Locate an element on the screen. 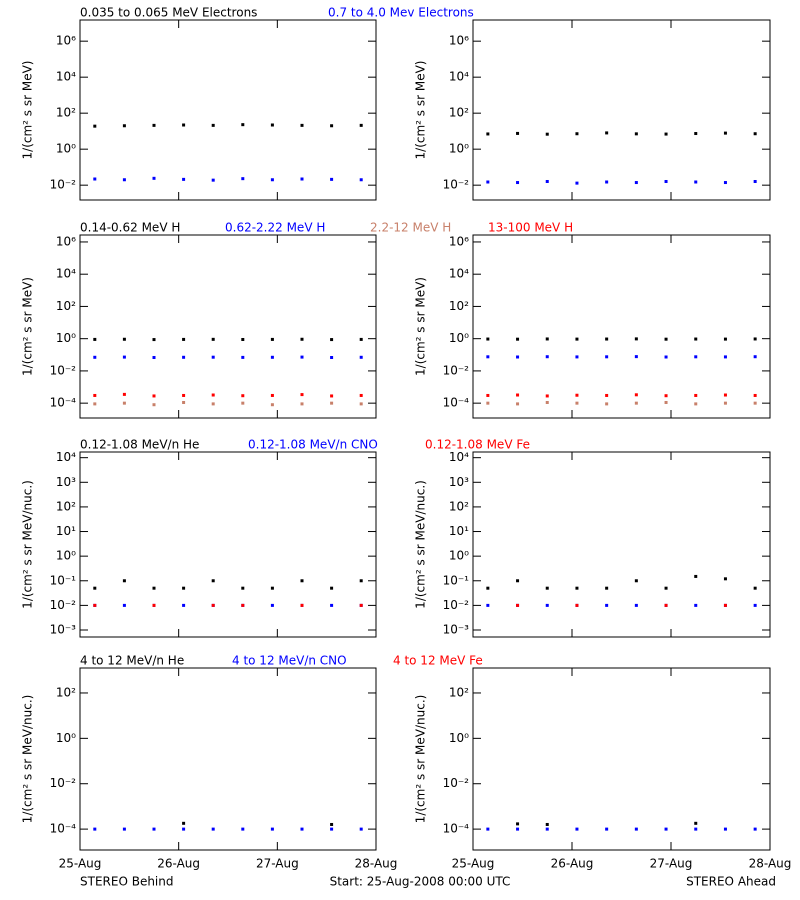 The width and height of the screenshot is (800, 900). y-tick-label: 10³ is located at coordinates (459, 482).